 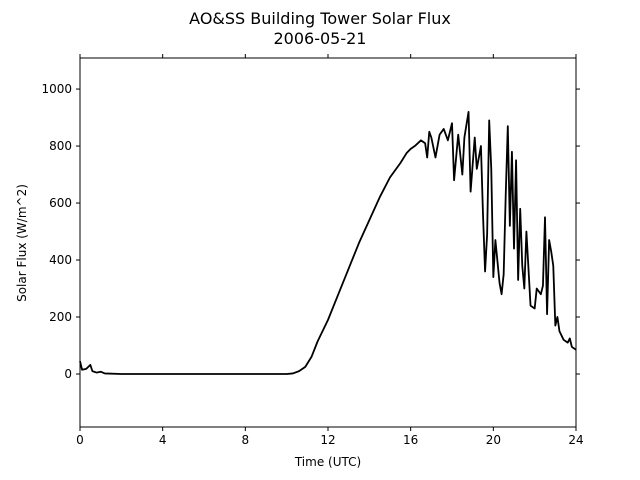 I want to click on x-tick-label: 20, so click(x=493, y=440).